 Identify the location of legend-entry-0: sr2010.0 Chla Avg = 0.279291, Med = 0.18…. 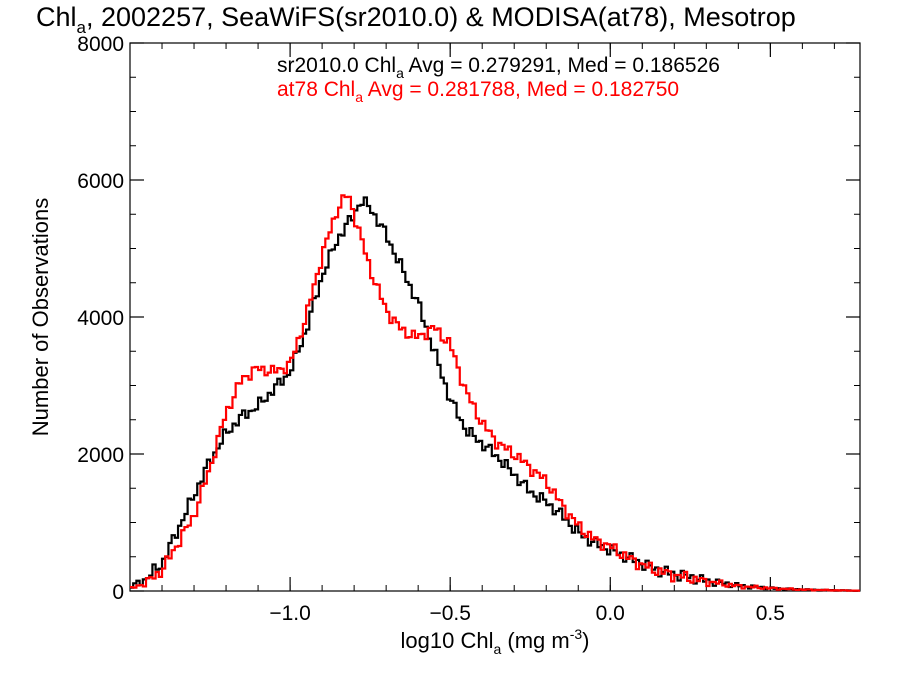
(498, 67).